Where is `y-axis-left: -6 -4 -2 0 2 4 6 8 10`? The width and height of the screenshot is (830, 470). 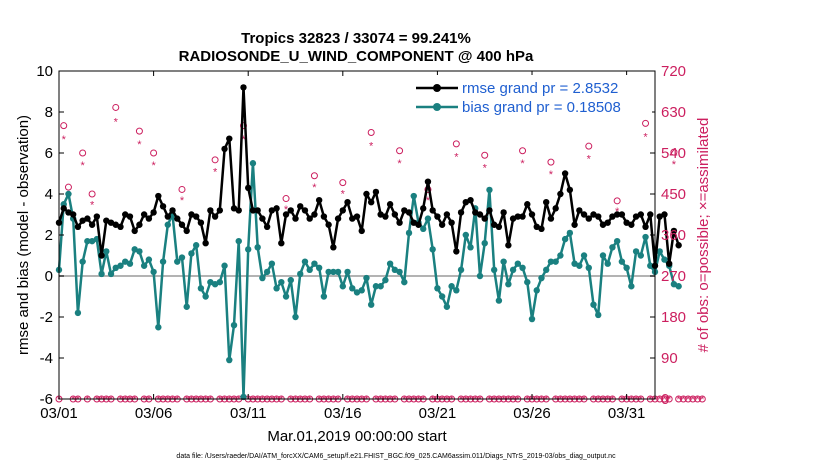
y-axis-left: -6 -4 -2 0 2 4 6 8 10 is located at coordinates (50, 235).